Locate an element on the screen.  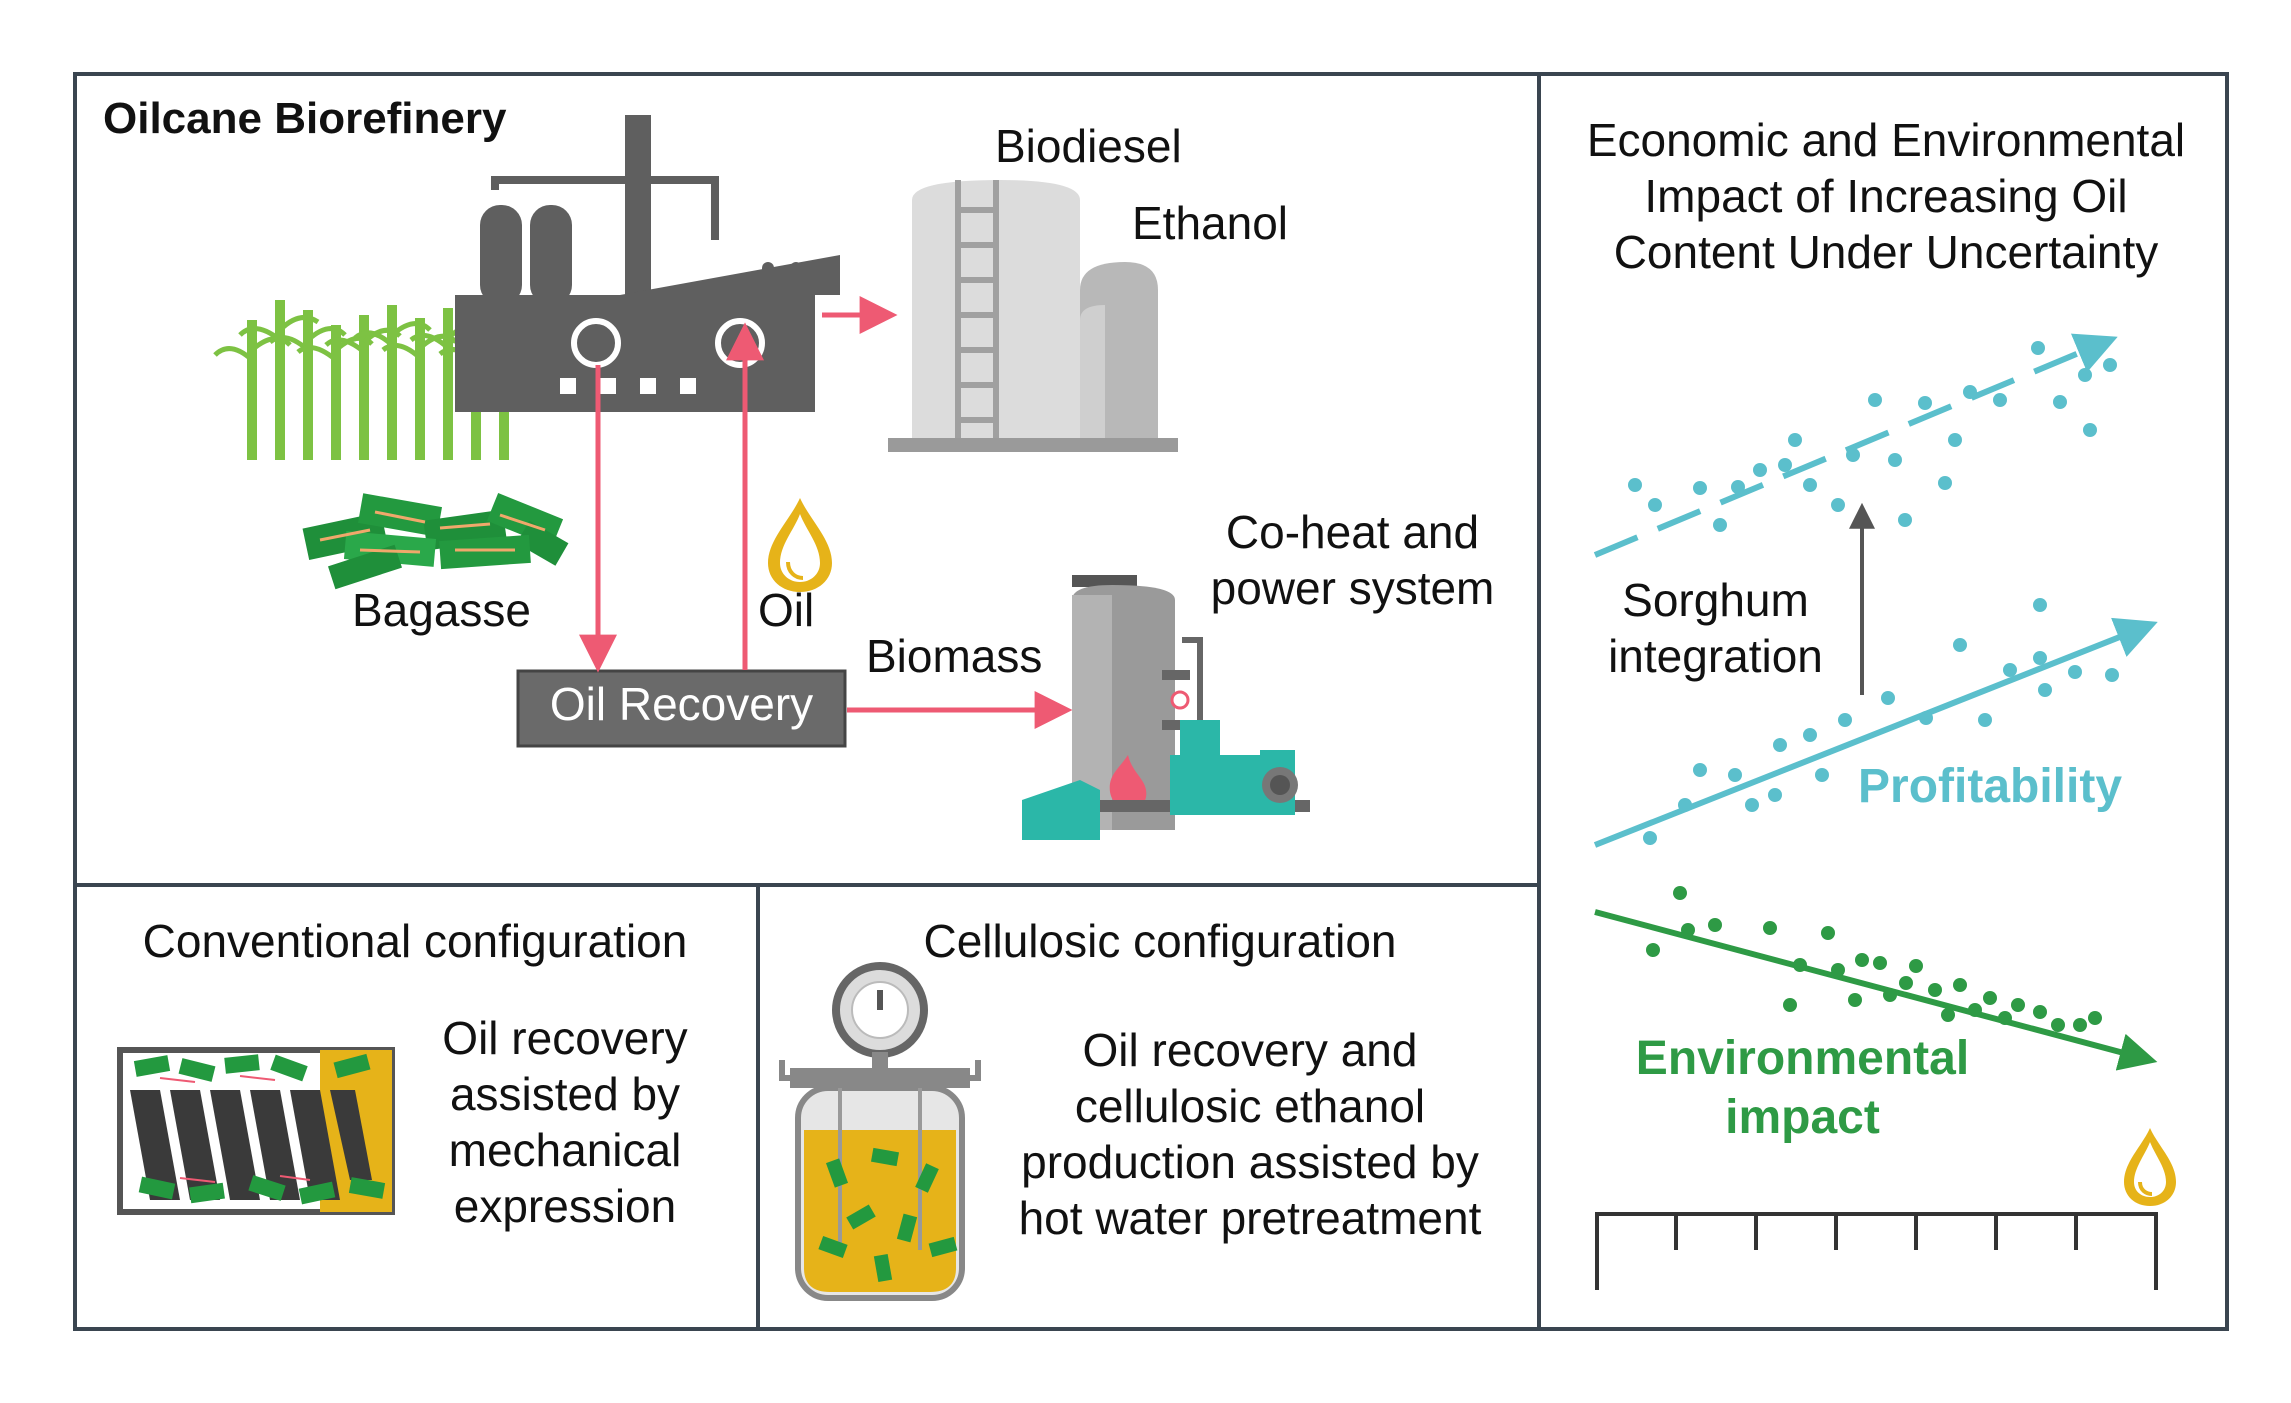
ethanol-label: Ethanol is located at coordinates (1210, 223).